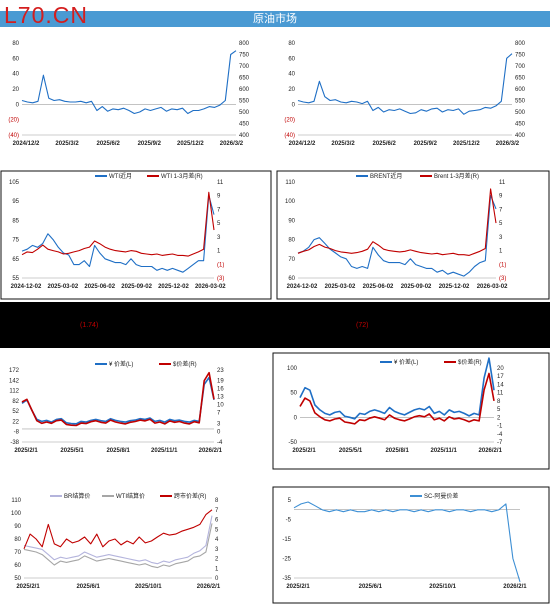 The height and width of the screenshot is (604, 550). What do you see at coordinates (15, 90) in the screenshot?
I see `y-left-tick-label: 20` at bounding box center [15, 90].